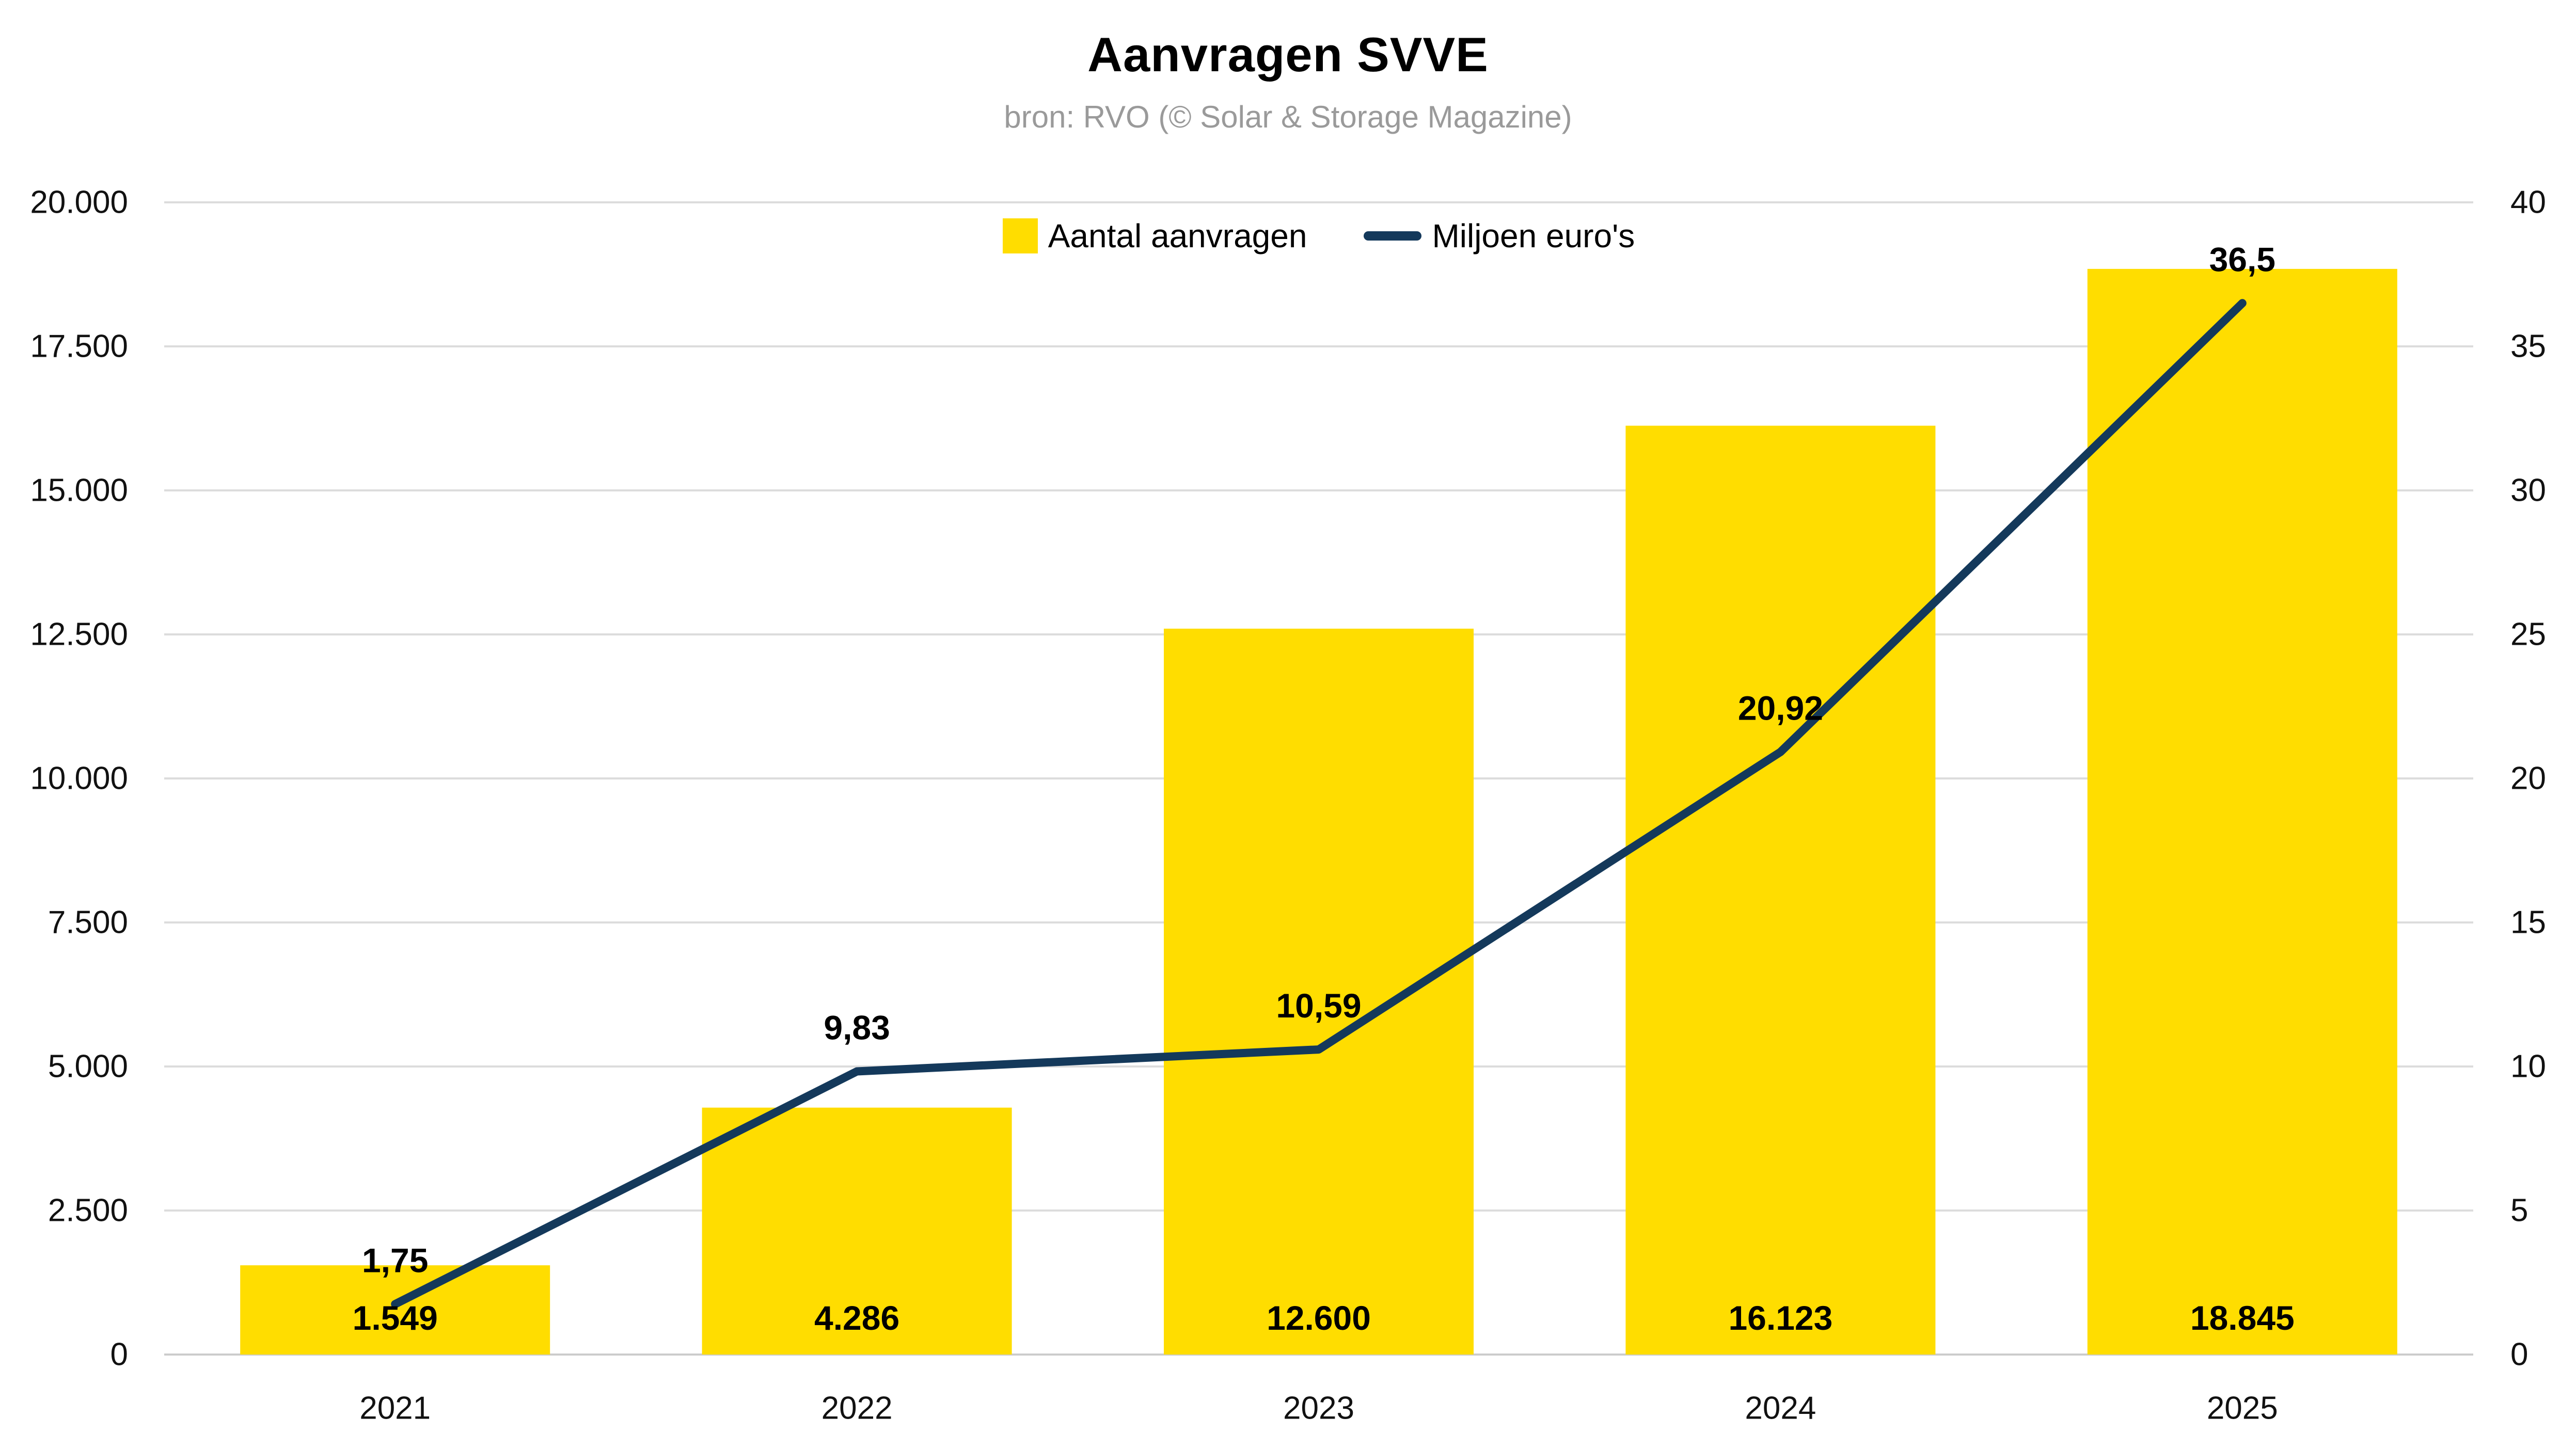 The image size is (2576, 1449). What do you see at coordinates (395, 1260) in the screenshot?
I see `line-value-label: 1,75` at bounding box center [395, 1260].